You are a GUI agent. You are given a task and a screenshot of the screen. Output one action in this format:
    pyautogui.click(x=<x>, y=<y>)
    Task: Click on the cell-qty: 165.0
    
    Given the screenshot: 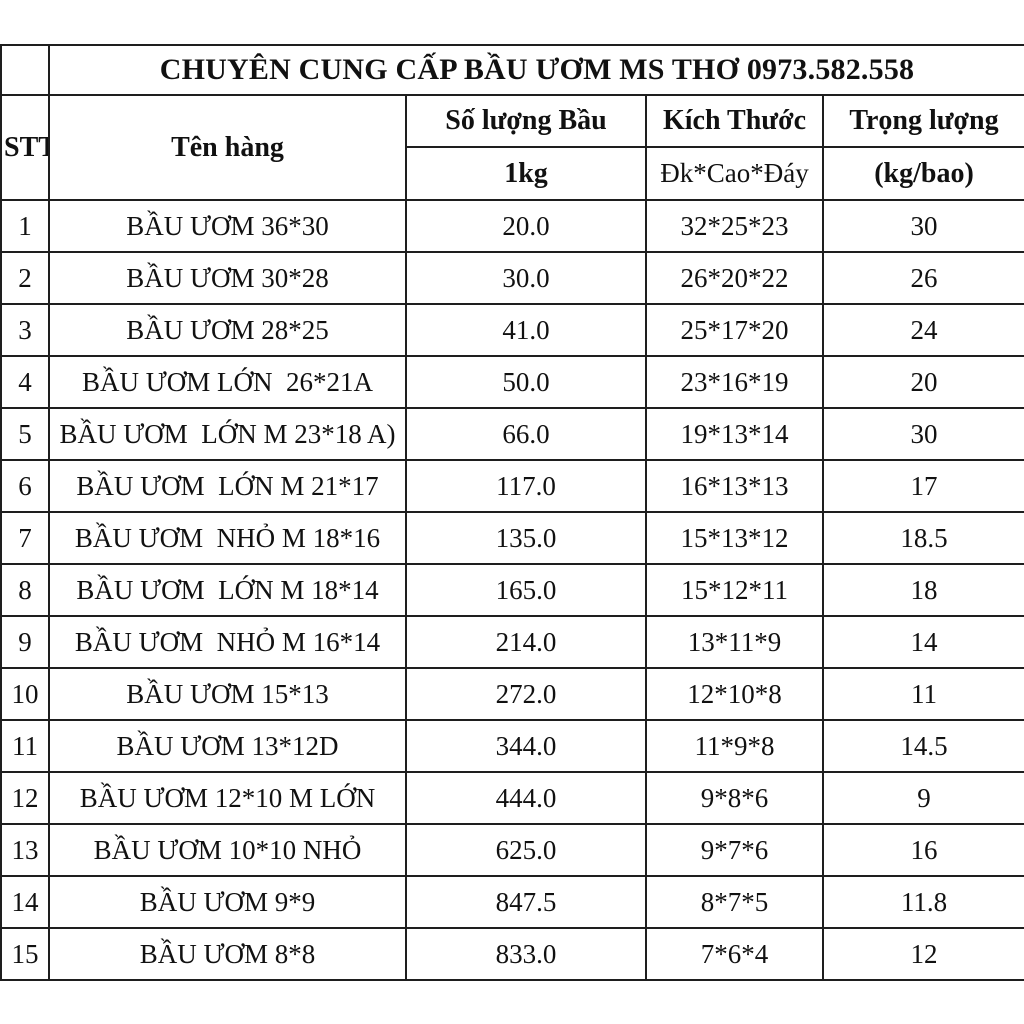 What is the action you would take?
    pyautogui.click(x=526, y=590)
    